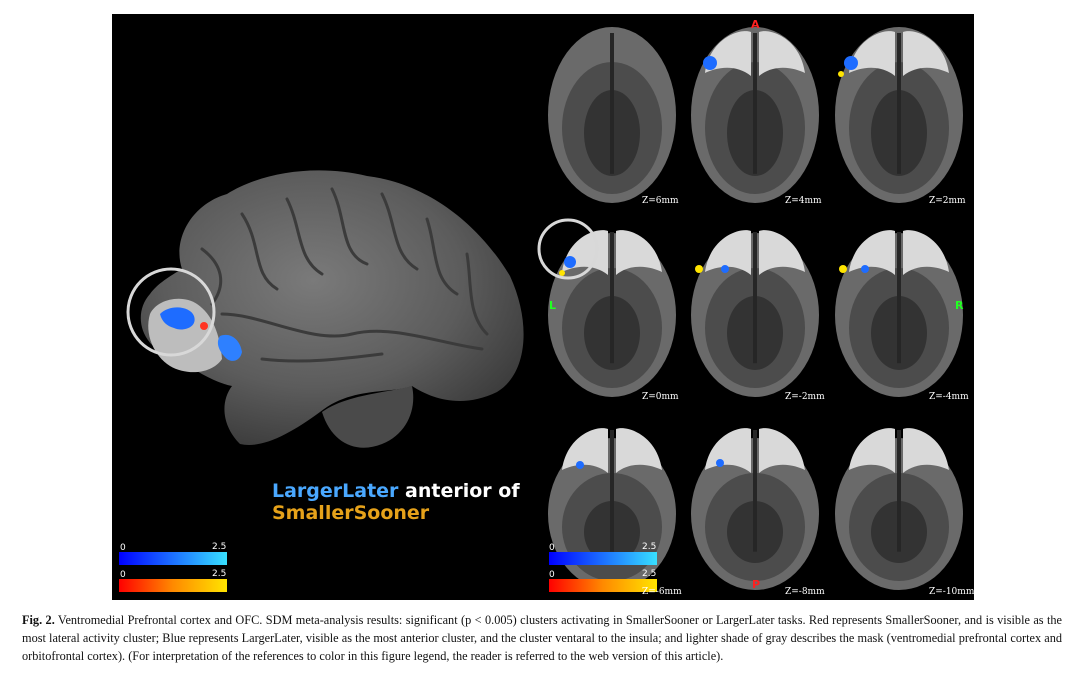 This screenshot has height=684, width=1072. I want to click on slice-z-label: Z=0mm, so click(660, 397).